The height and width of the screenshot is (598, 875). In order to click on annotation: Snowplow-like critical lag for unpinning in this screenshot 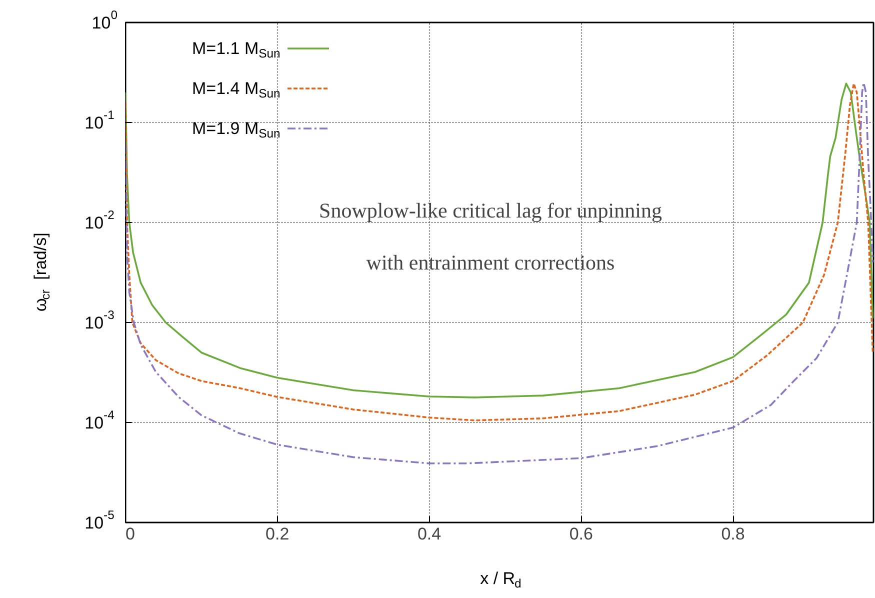, I will do `click(490, 210)`.